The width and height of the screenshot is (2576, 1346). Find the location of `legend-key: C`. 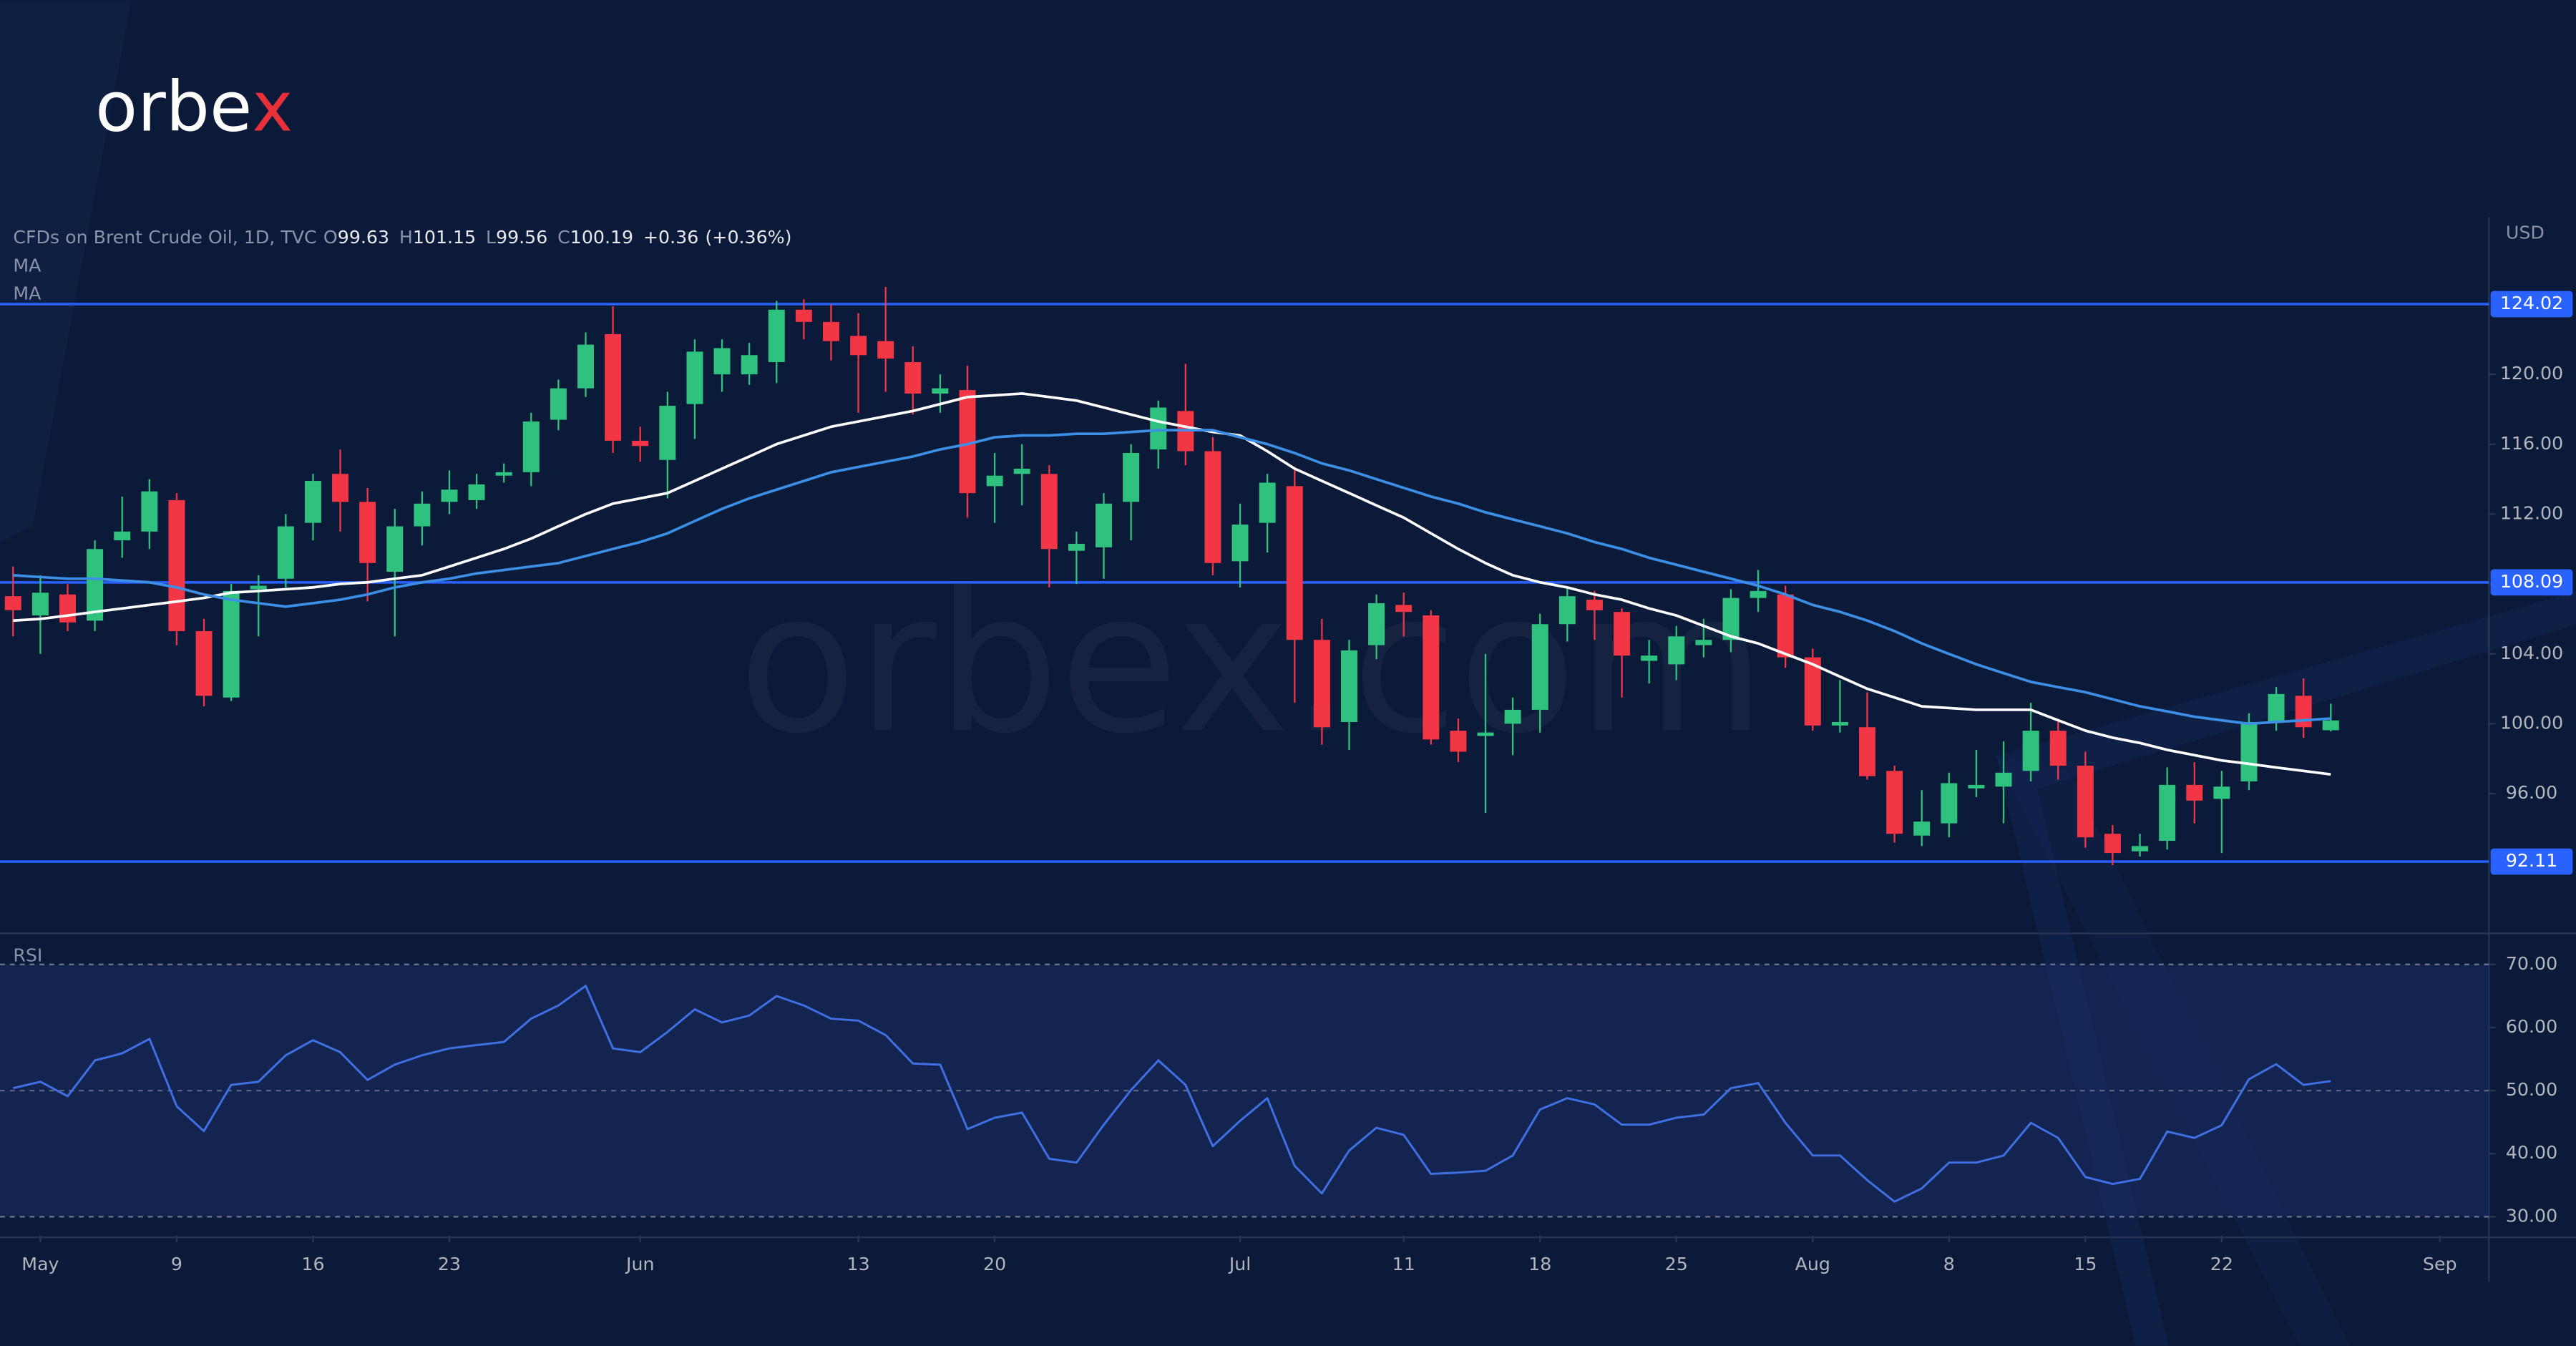

legend-key: C is located at coordinates (563, 237).